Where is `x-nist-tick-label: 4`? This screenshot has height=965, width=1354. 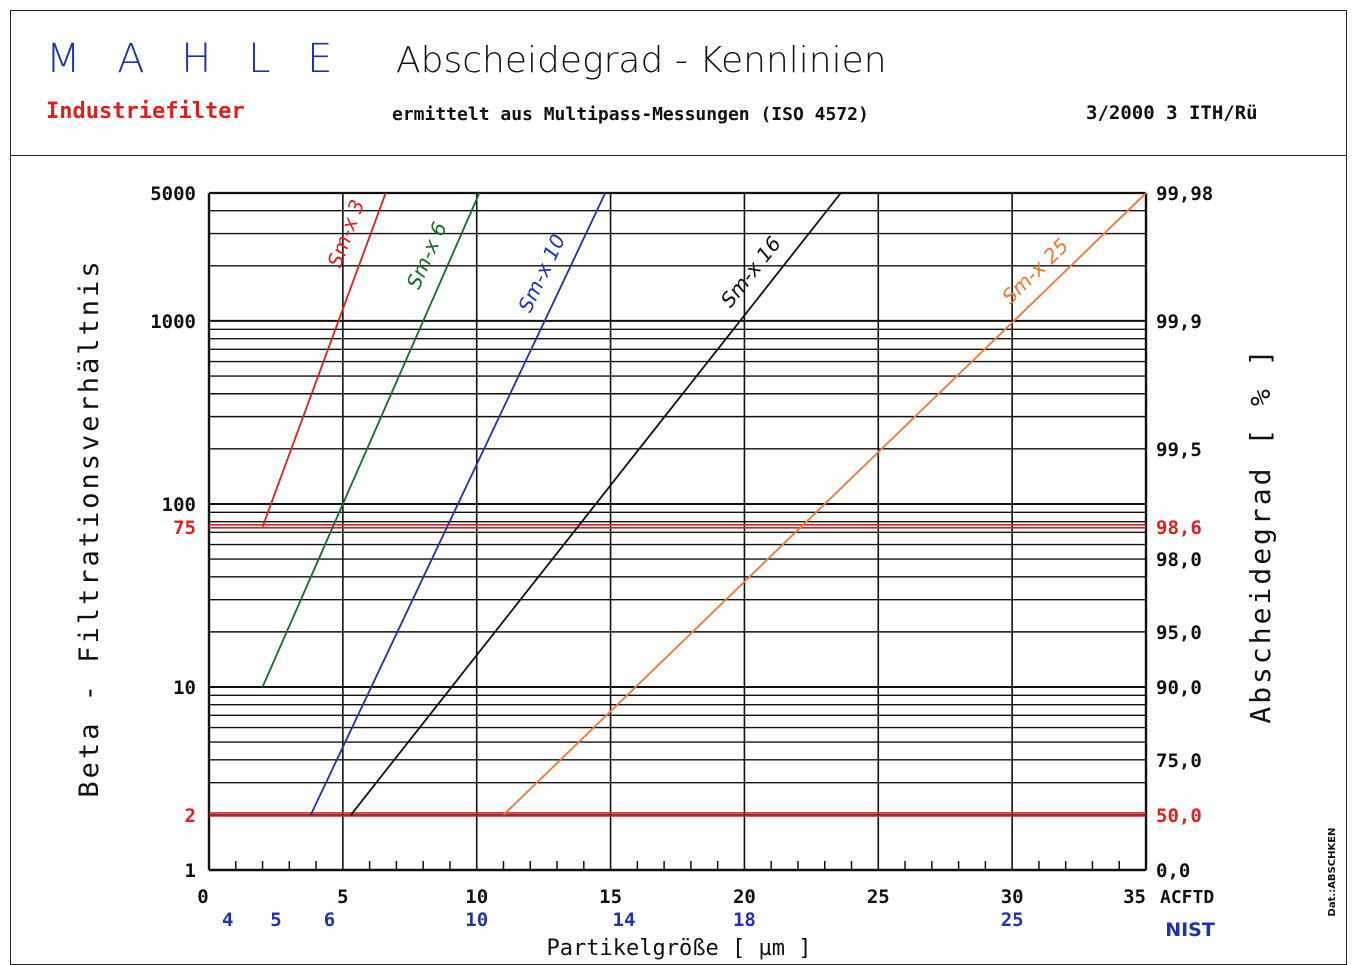 x-nist-tick-label: 4 is located at coordinates (227, 920).